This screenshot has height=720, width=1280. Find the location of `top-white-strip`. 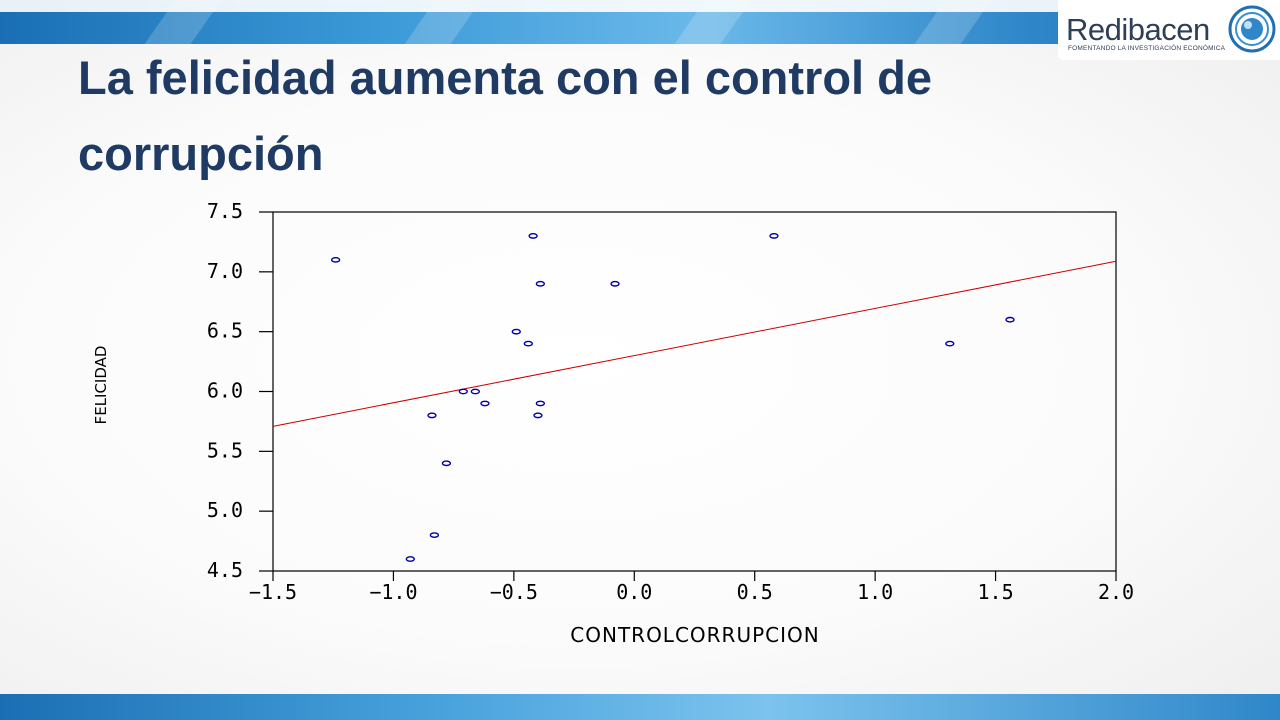

top-white-strip is located at coordinates (640, 6).